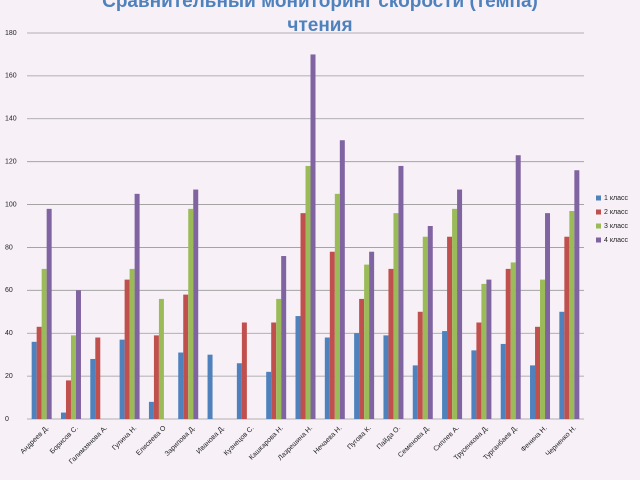 The height and width of the screenshot is (480, 640). I want to click on x-tick-label: Пугова К., so click(359, 438).